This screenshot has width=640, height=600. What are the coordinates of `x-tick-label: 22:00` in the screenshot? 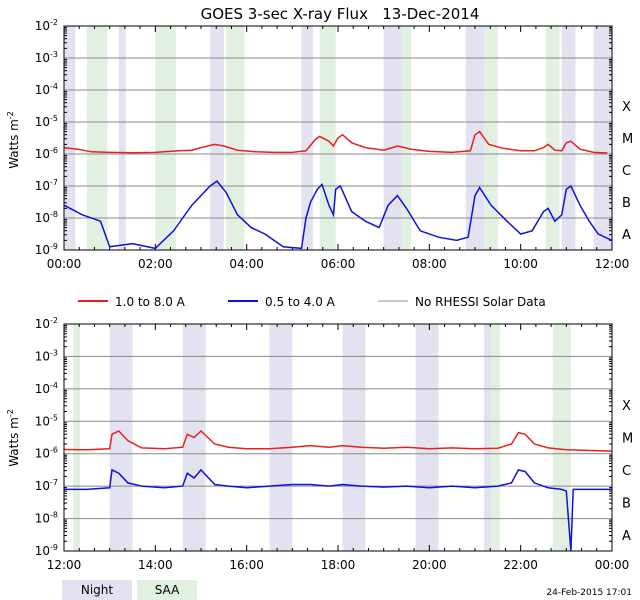 It's located at (520, 565).